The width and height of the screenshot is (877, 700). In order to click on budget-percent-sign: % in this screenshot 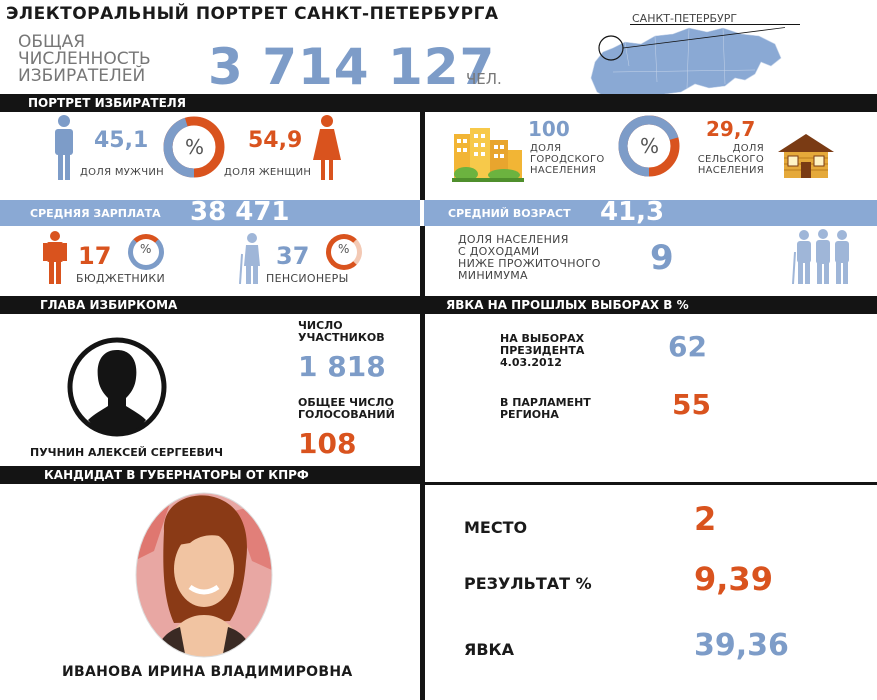, I will do `click(146, 249)`.